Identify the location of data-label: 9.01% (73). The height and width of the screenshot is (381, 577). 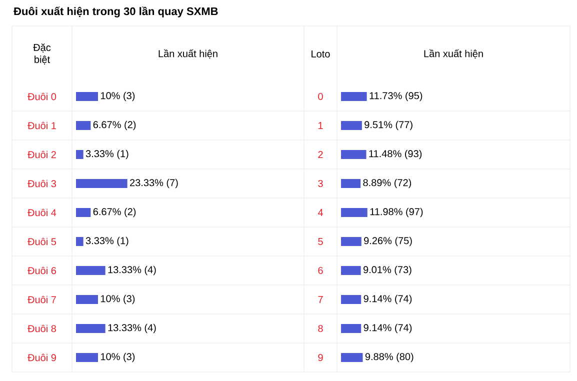
(388, 271).